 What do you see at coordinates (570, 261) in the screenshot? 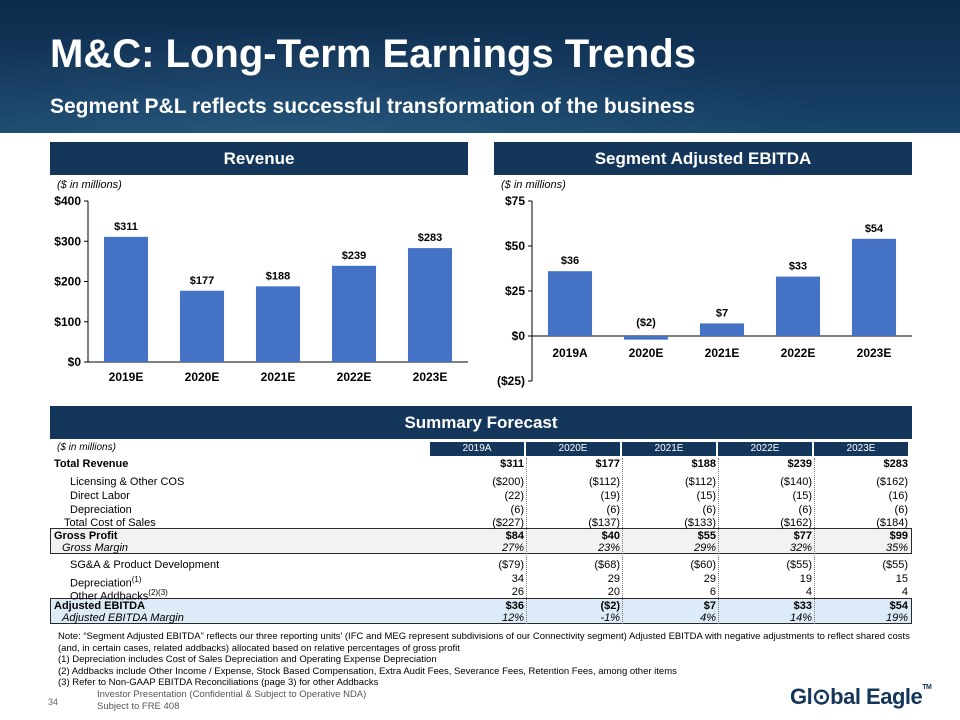
I see `ebitda-value-label: $36` at bounding box center [570, 261].